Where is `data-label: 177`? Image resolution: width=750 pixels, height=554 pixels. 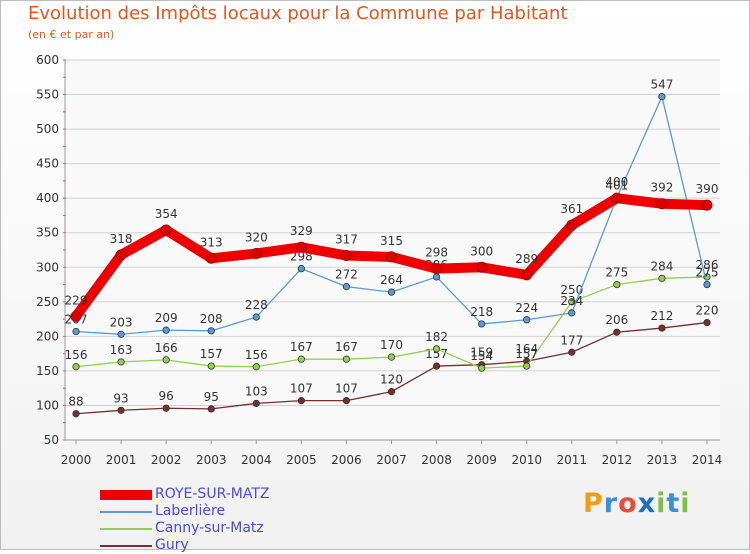
data-label: 177 is located at coordinates (571, 340).